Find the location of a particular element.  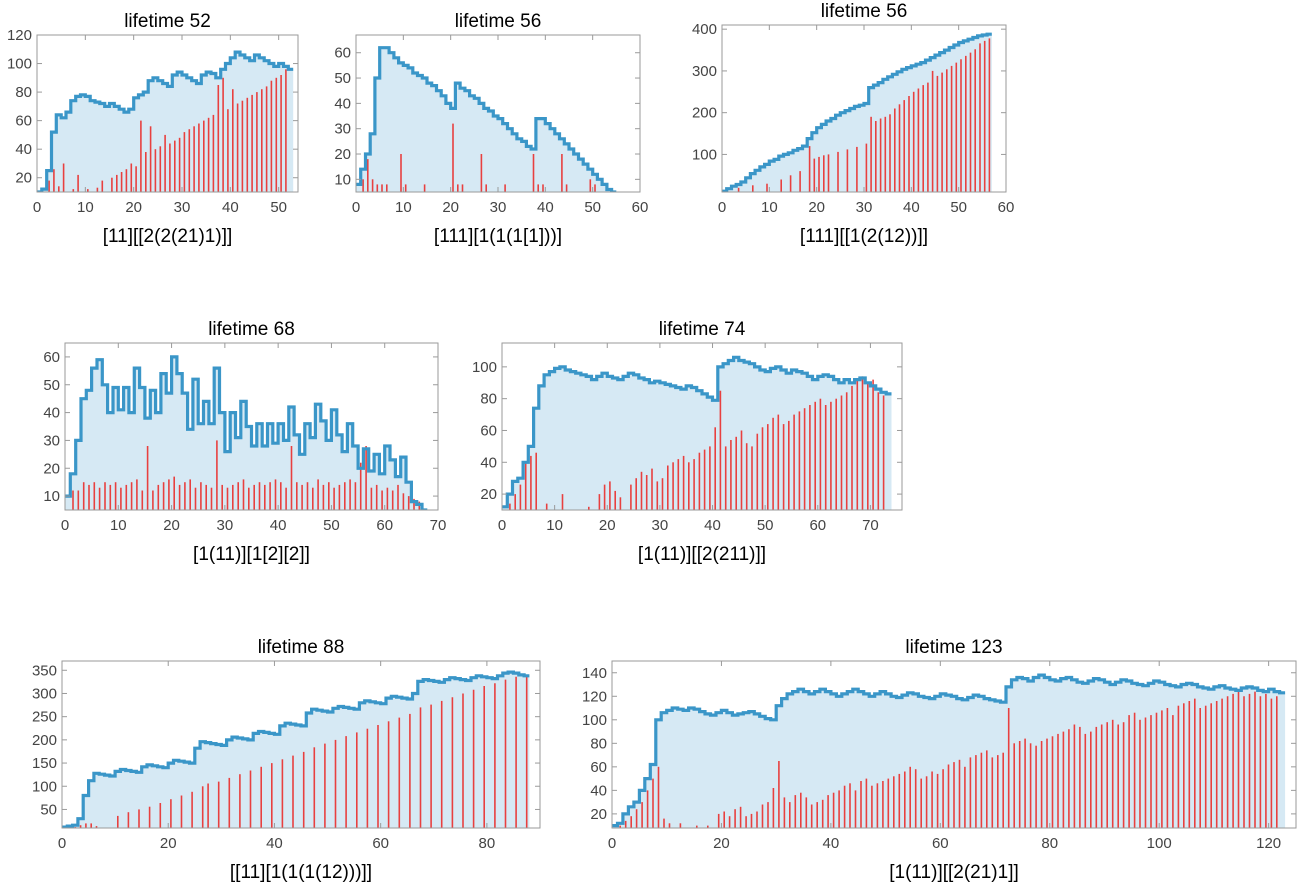

x-tick-label: 100 is located at coordinates (1159, 843).